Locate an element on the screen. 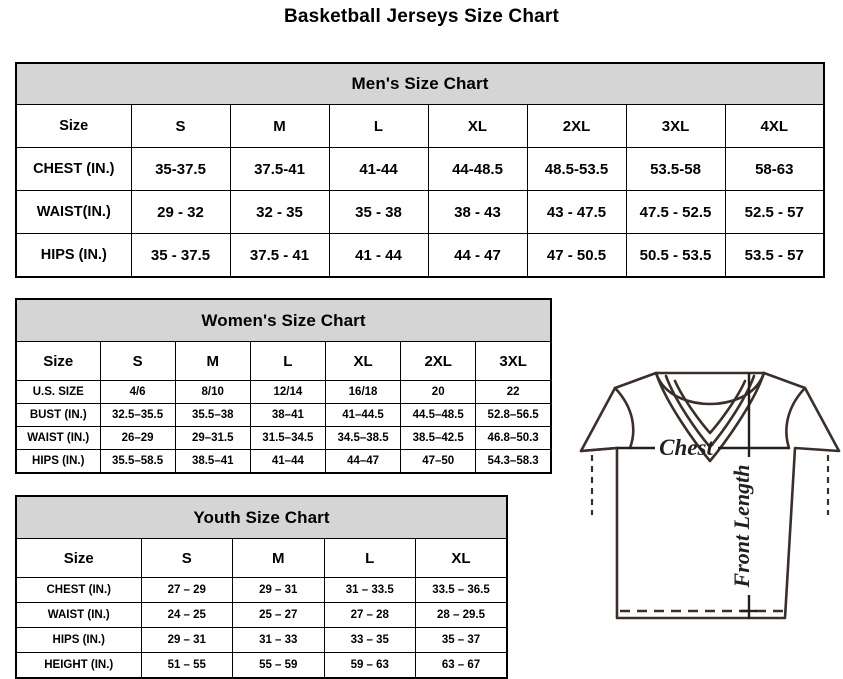 Image resolution: width=843 pixels, height=679 pixels. table-cell: 35-37.5 is located at coordinates (180, 169).